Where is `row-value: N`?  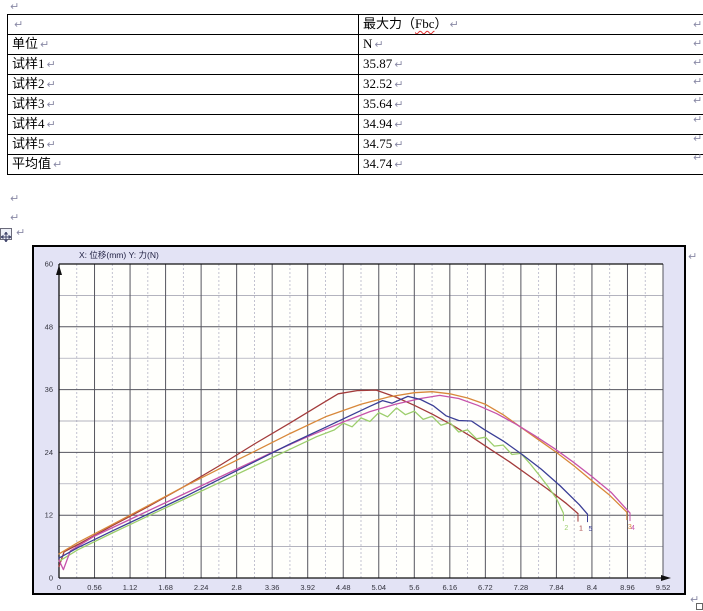 row-value: N is located at coordinates (368, 43).